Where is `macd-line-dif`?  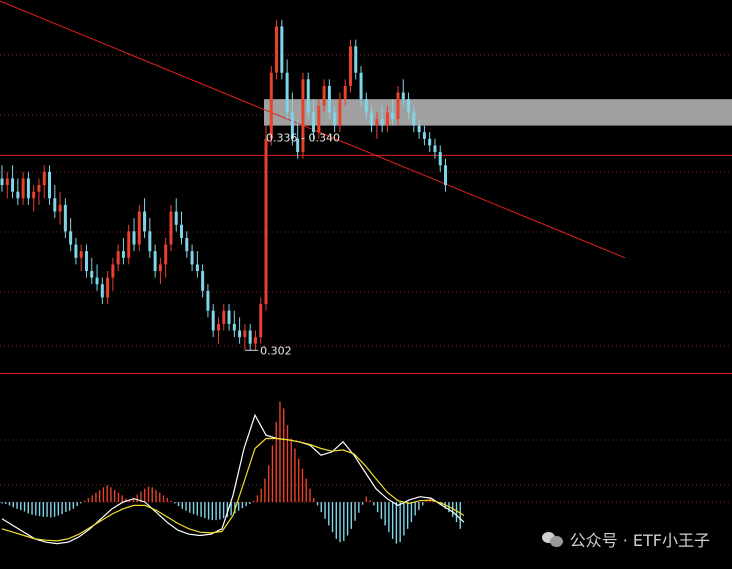 macd-line-dif is located at coordinates (233, 479).